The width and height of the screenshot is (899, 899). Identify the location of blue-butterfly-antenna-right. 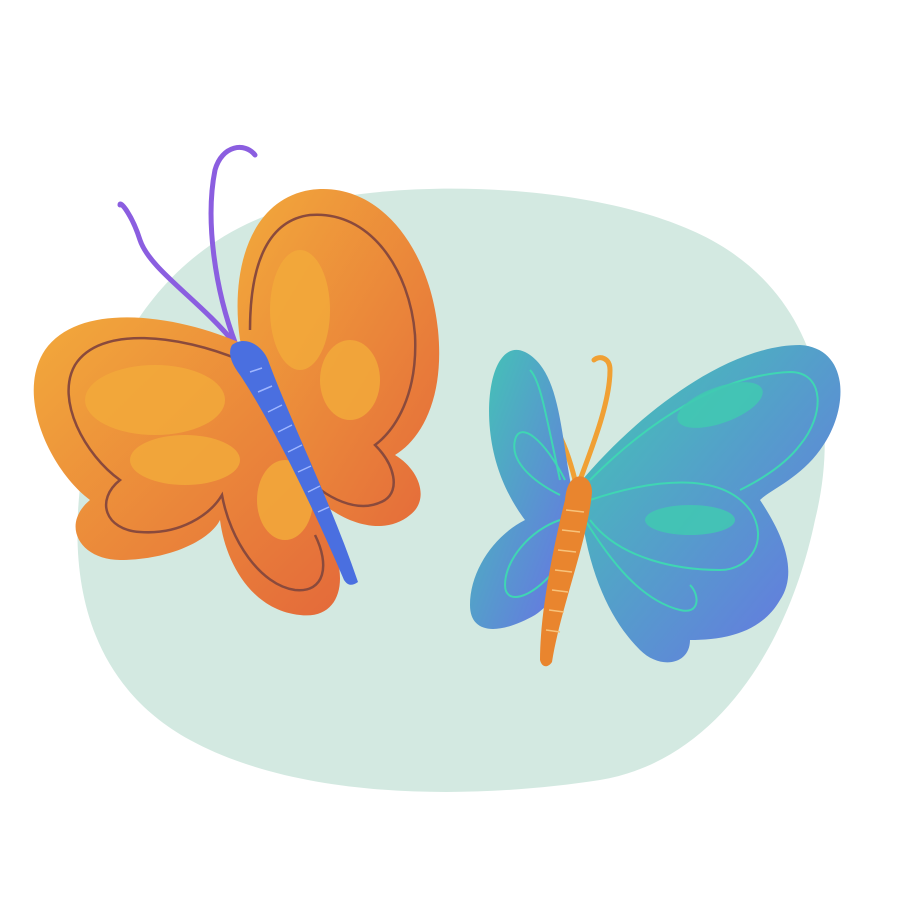
(595, 419).